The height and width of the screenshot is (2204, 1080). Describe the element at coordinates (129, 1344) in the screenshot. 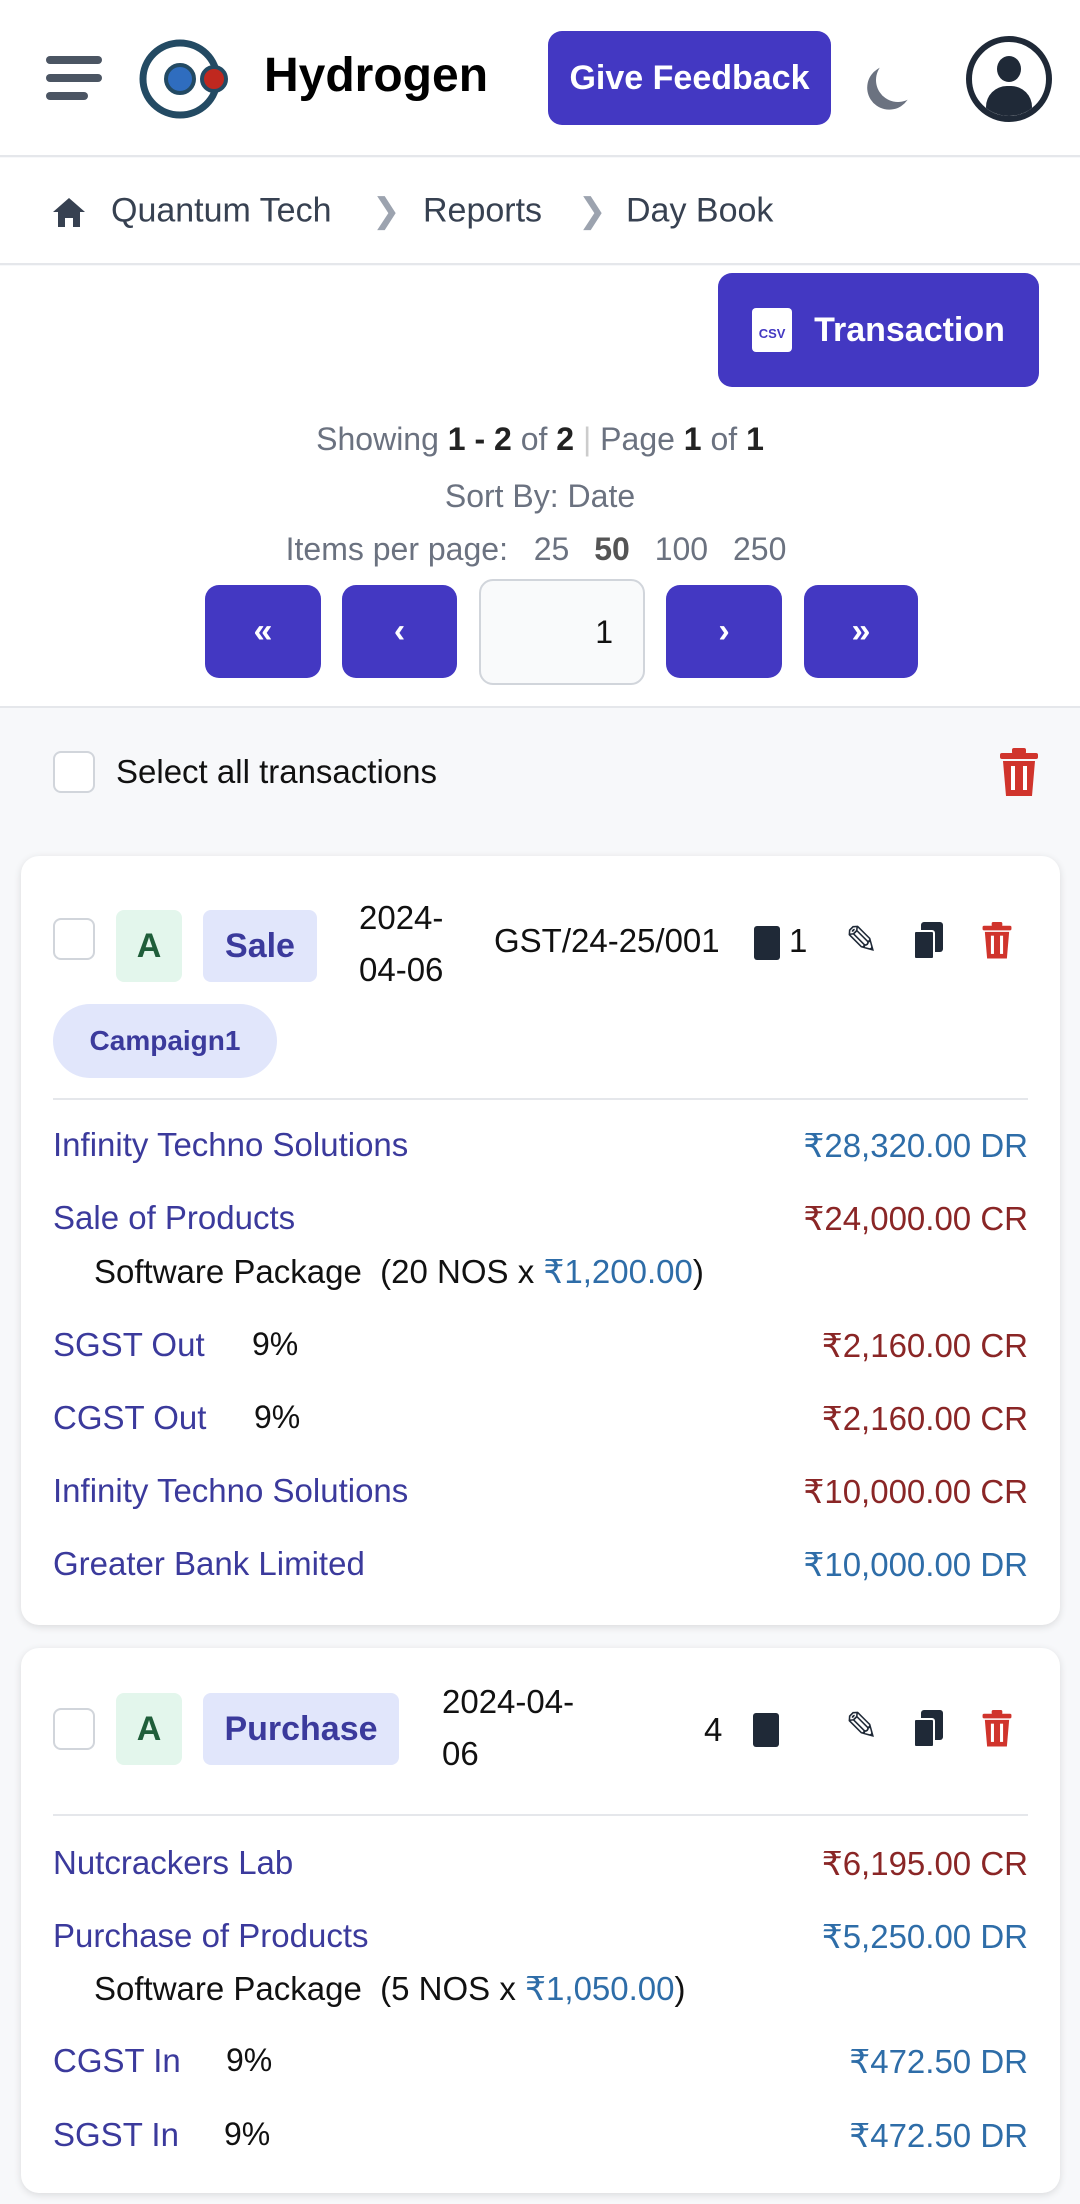

I see `ledger-account-link: SGST Out` at that location.